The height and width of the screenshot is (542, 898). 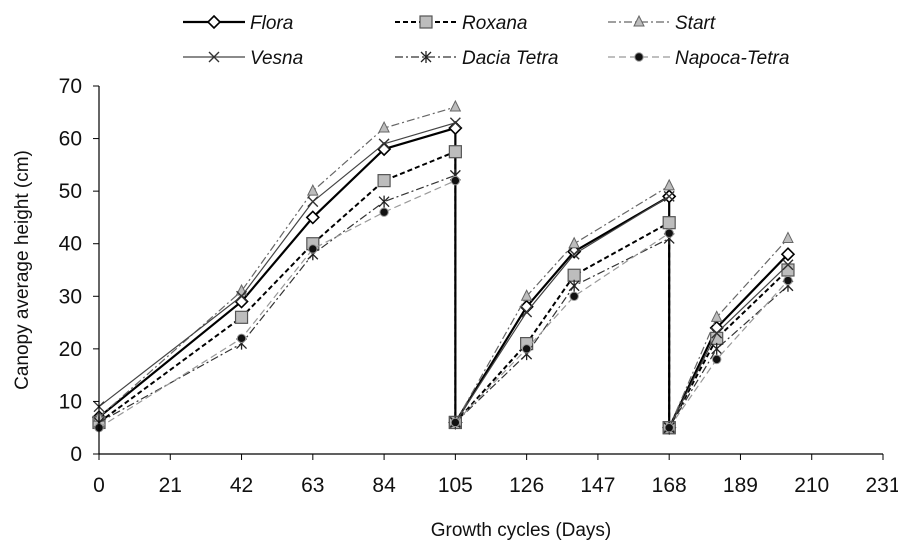 What do you see at coordinates (881, 485) in the screenshot?
I see `x-tick-label: 231` at bounding box center [881, 485].